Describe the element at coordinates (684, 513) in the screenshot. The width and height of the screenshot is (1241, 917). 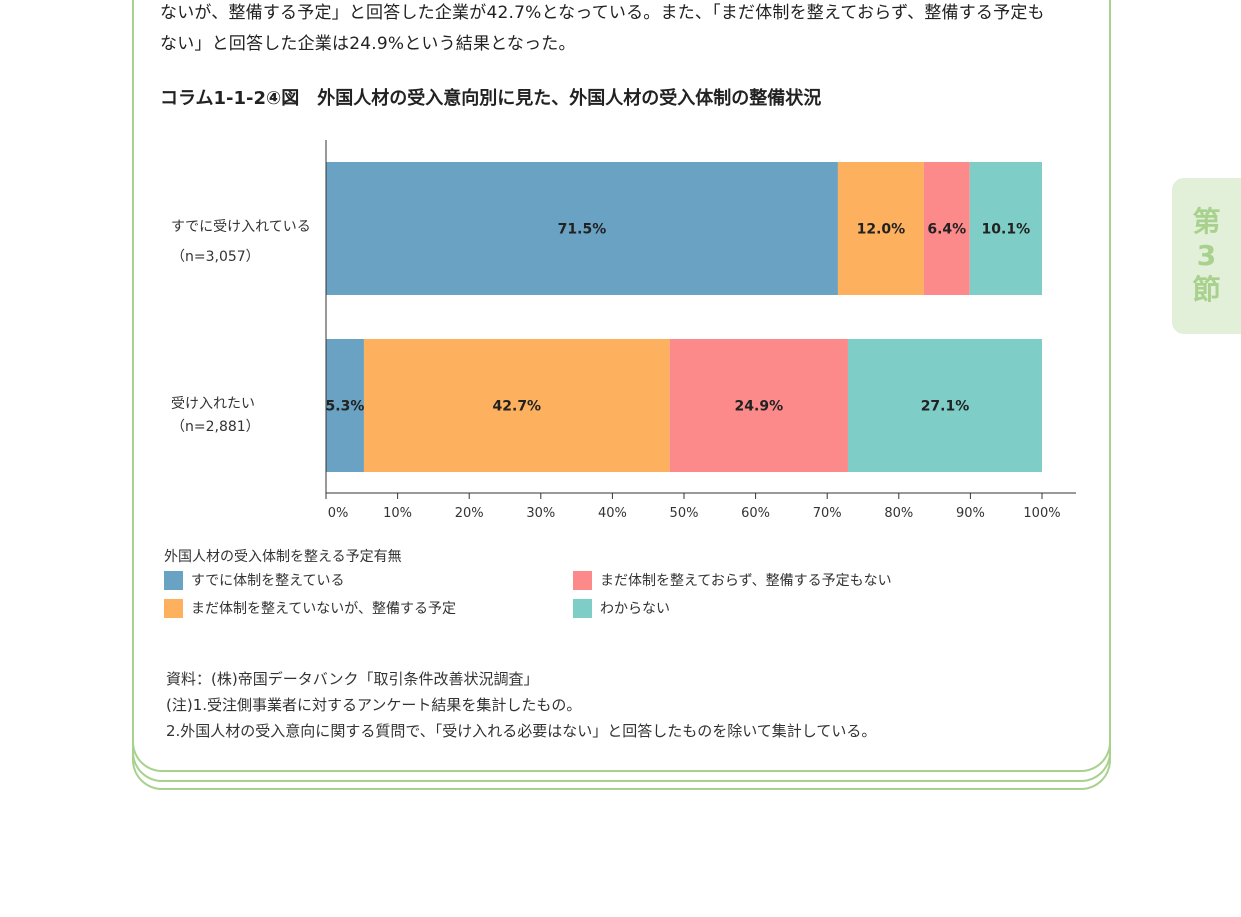
I see `x-tick-label-5: 50%` at that location.